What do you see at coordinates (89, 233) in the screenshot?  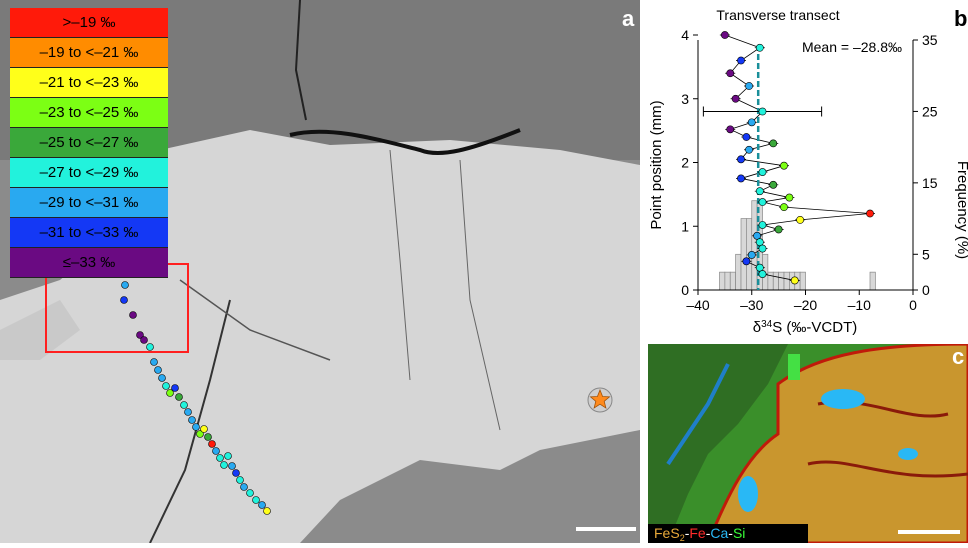 I see `legend-item: –31 to <–33 ‰` at bounding box center [89, 233].